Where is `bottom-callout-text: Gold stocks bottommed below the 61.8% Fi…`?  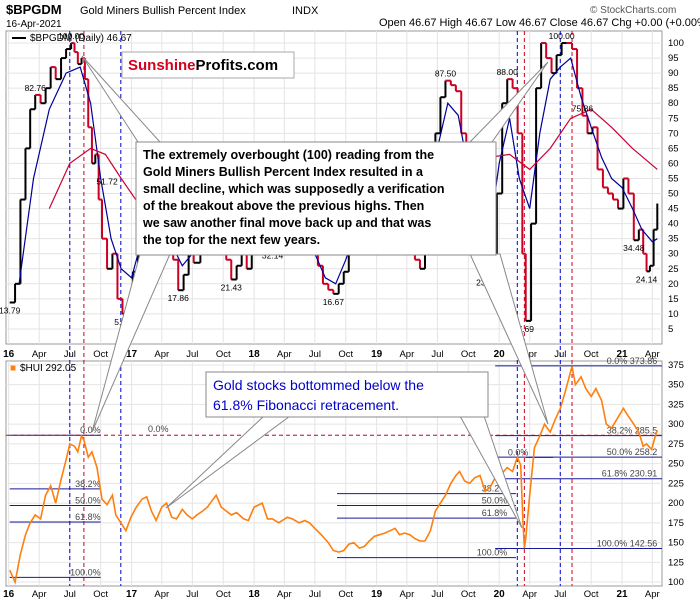 bottom-callout-text: Gold stocks bottommed below the 61.8% Fi… is located at coordinates (320, 395).